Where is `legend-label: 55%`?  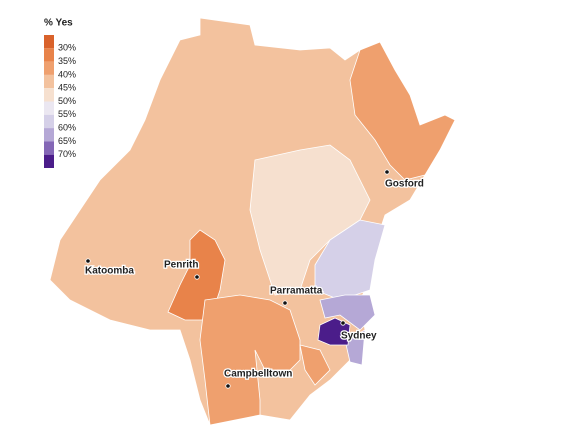
legend-label: 55% is located at coordinates (67, 114).